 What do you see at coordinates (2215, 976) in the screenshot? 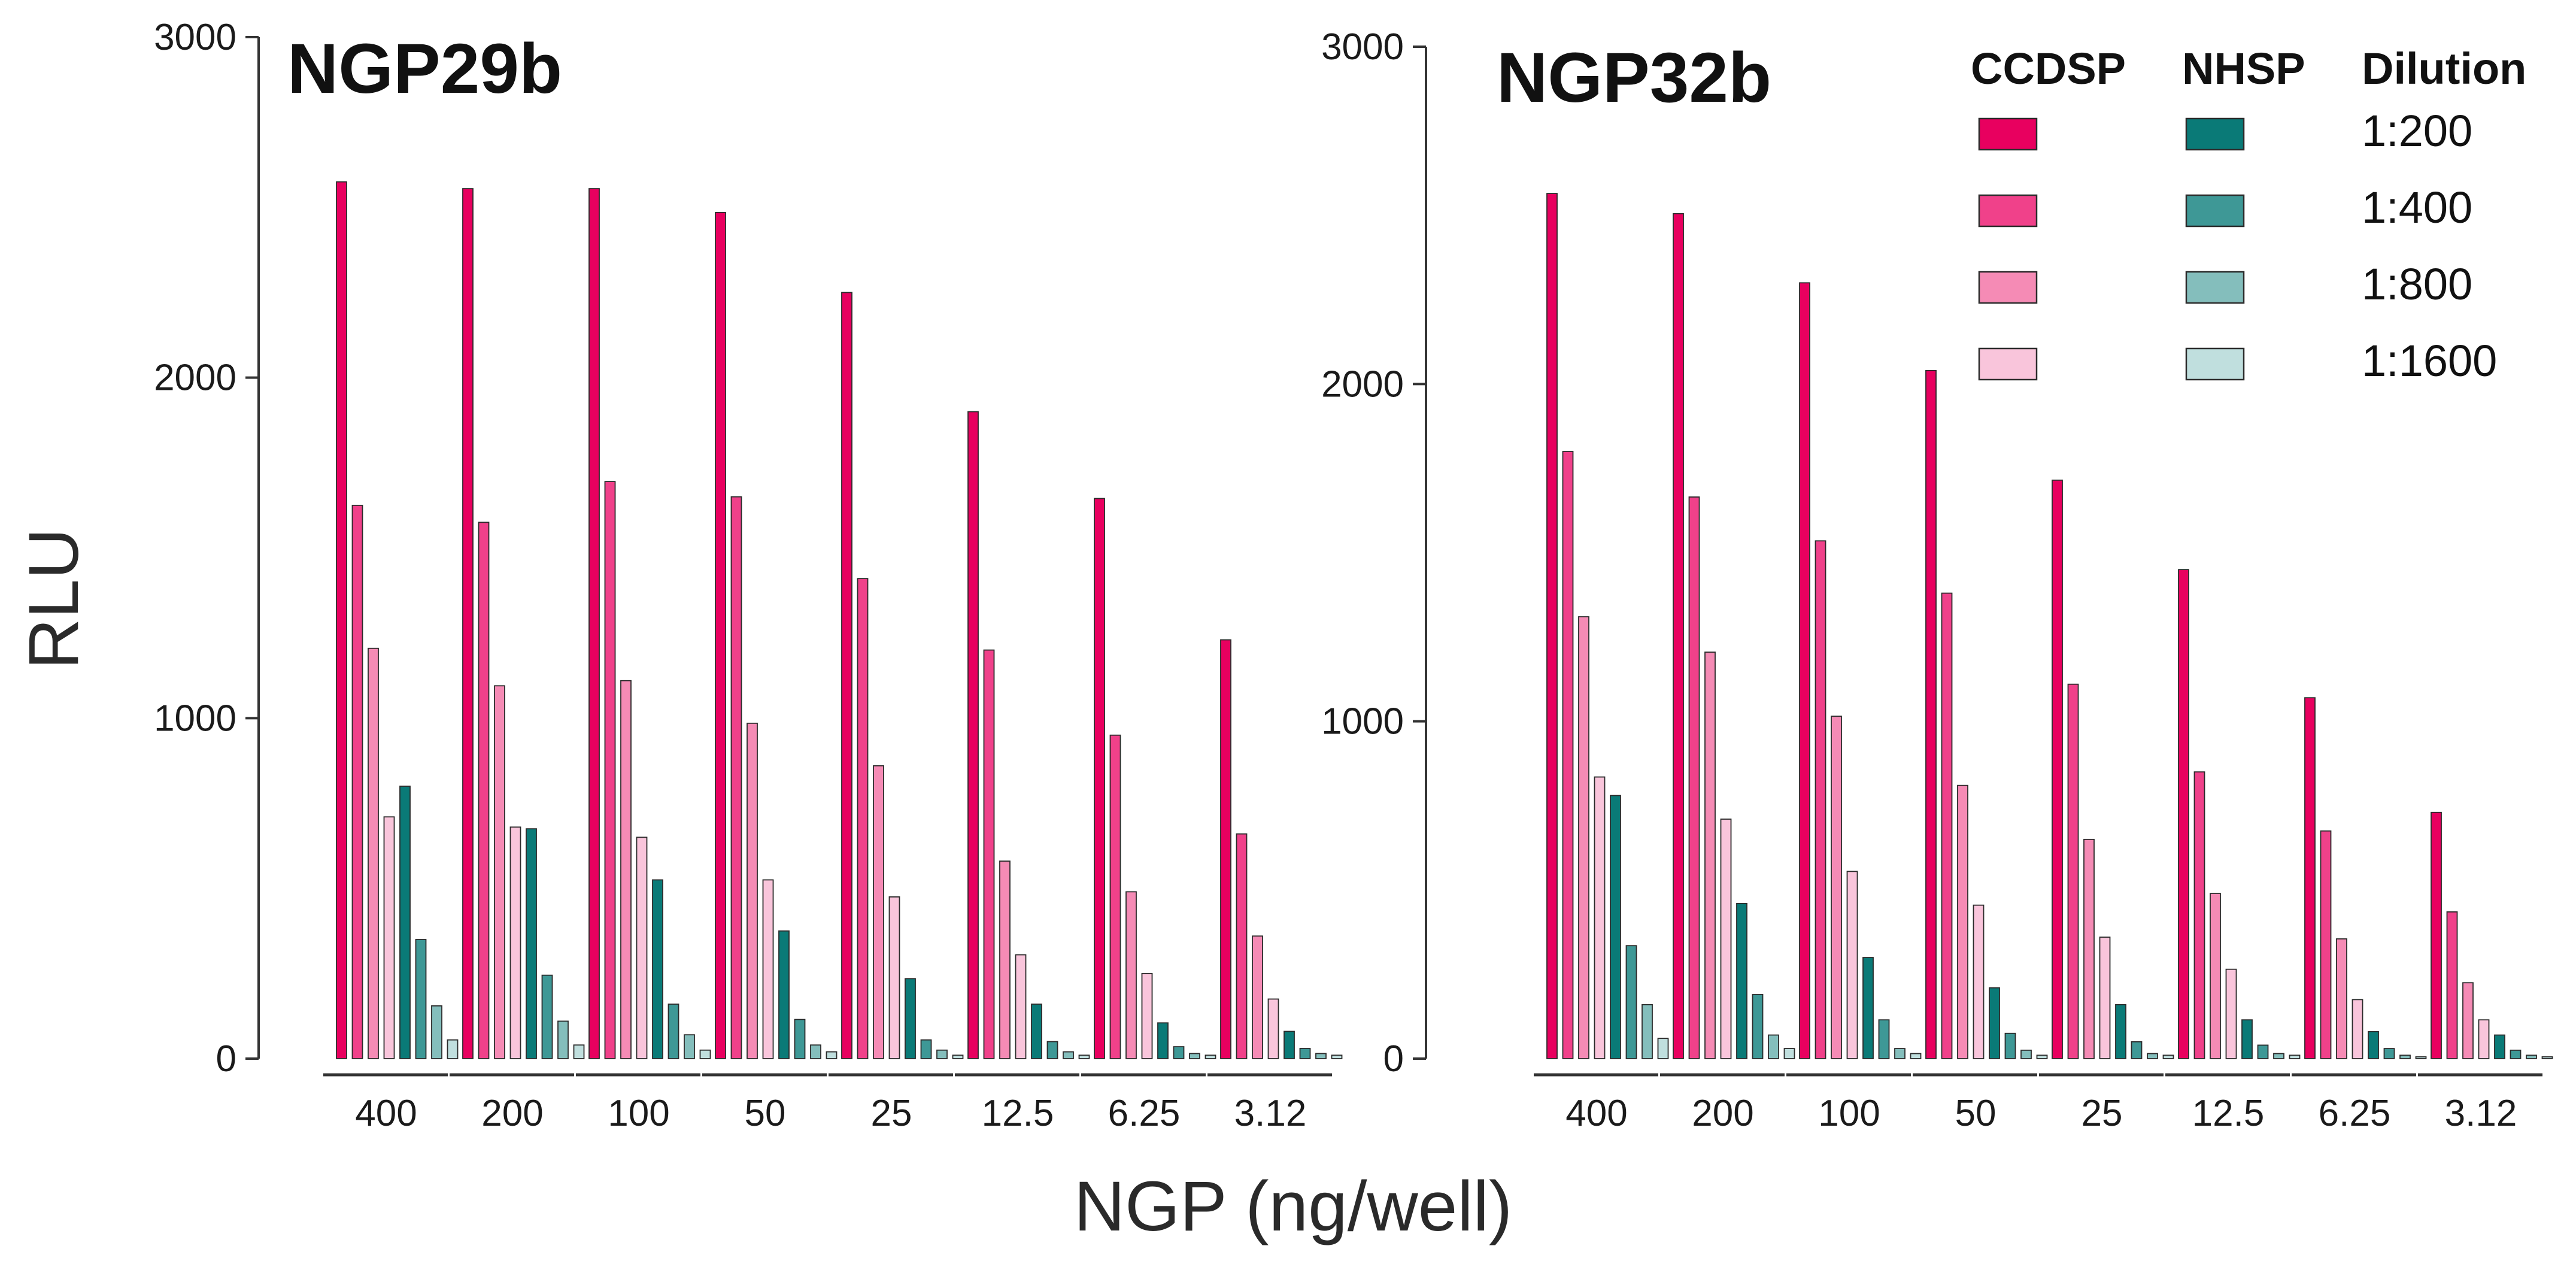
I see `bar-ccdsp-2-12.5` at bounding box center [2215, 976].